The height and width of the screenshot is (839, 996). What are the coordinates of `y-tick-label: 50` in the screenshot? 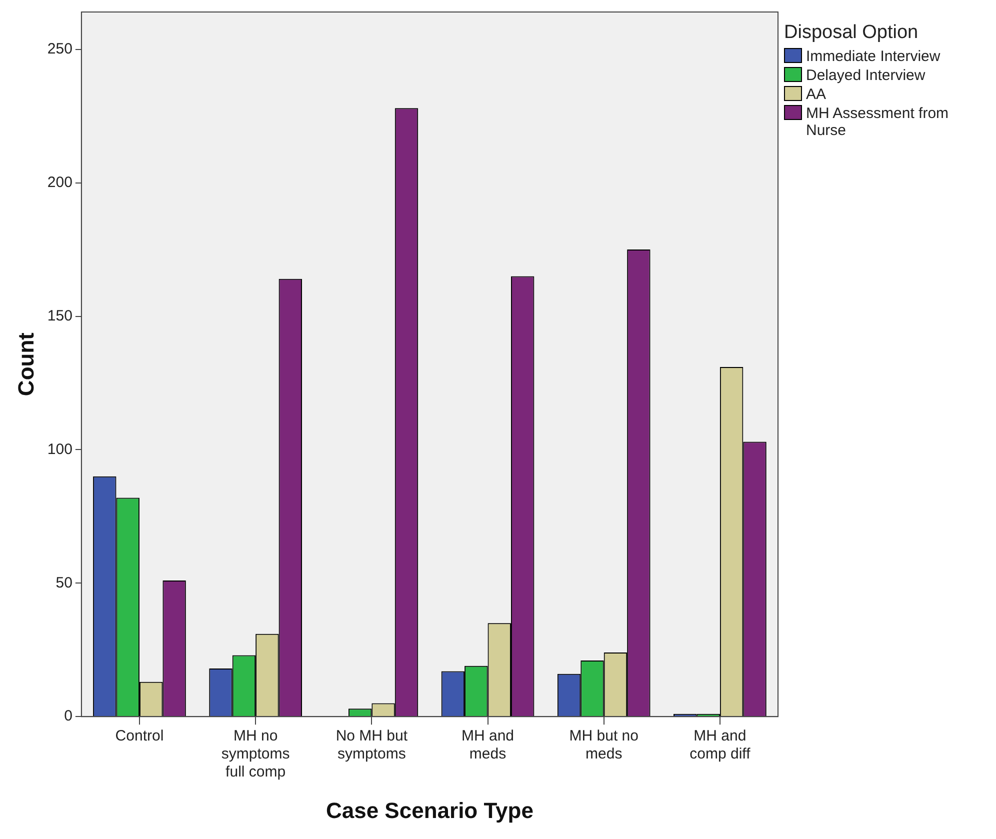 It's located at (64, 583).